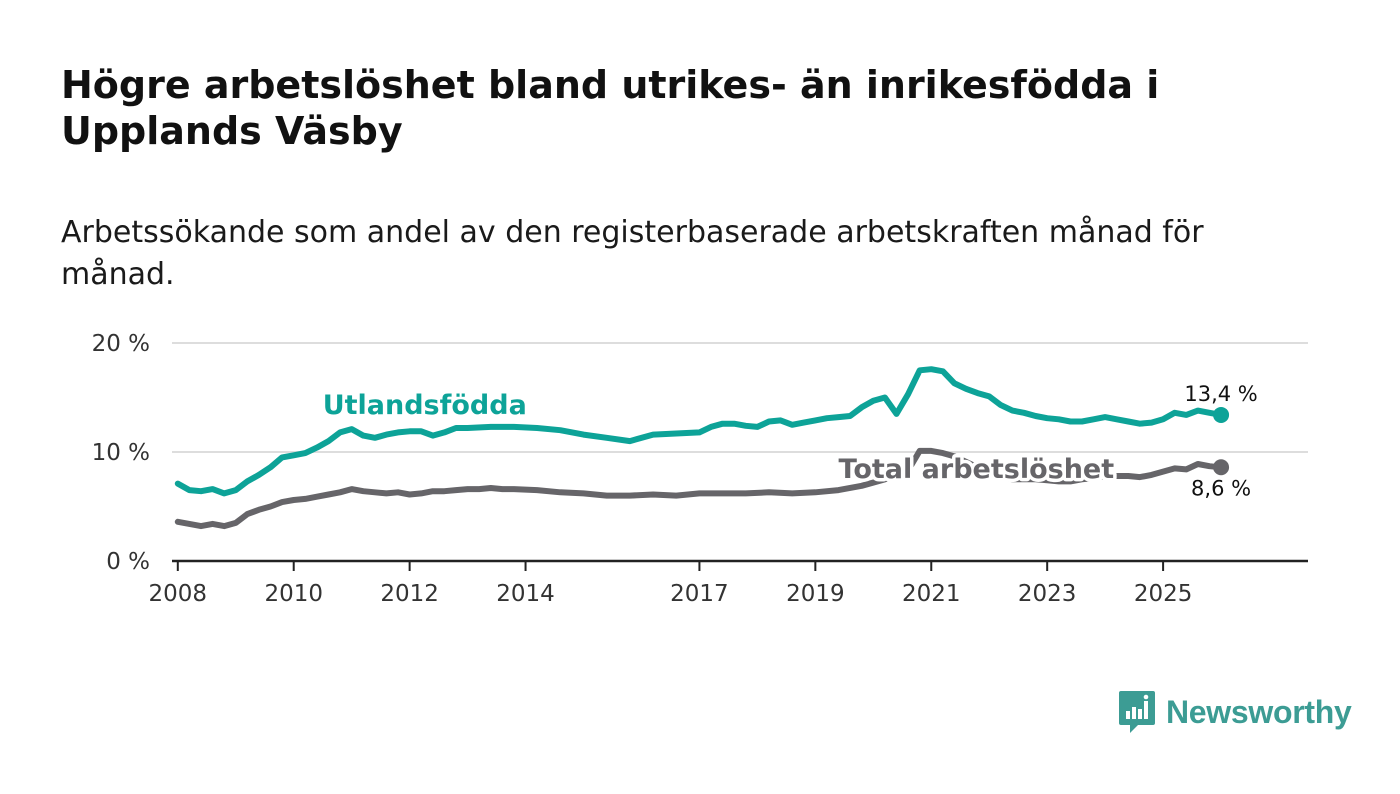 The image size is (1400, 794). What do you see at coordinates (1047, 594) in the screenshot?
I see `x-tick-label: 2023` at bounding box center [1047, 594].